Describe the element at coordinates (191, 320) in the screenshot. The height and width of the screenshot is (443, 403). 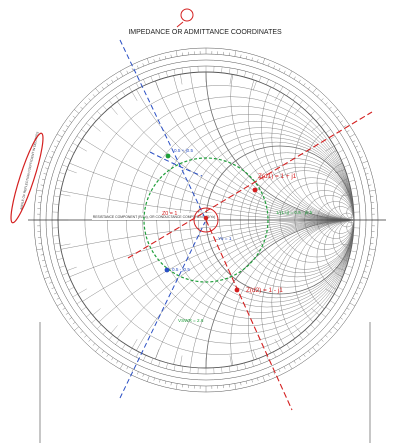
I see `annotation-bottom-green: VSWR = 2.6` at that location.